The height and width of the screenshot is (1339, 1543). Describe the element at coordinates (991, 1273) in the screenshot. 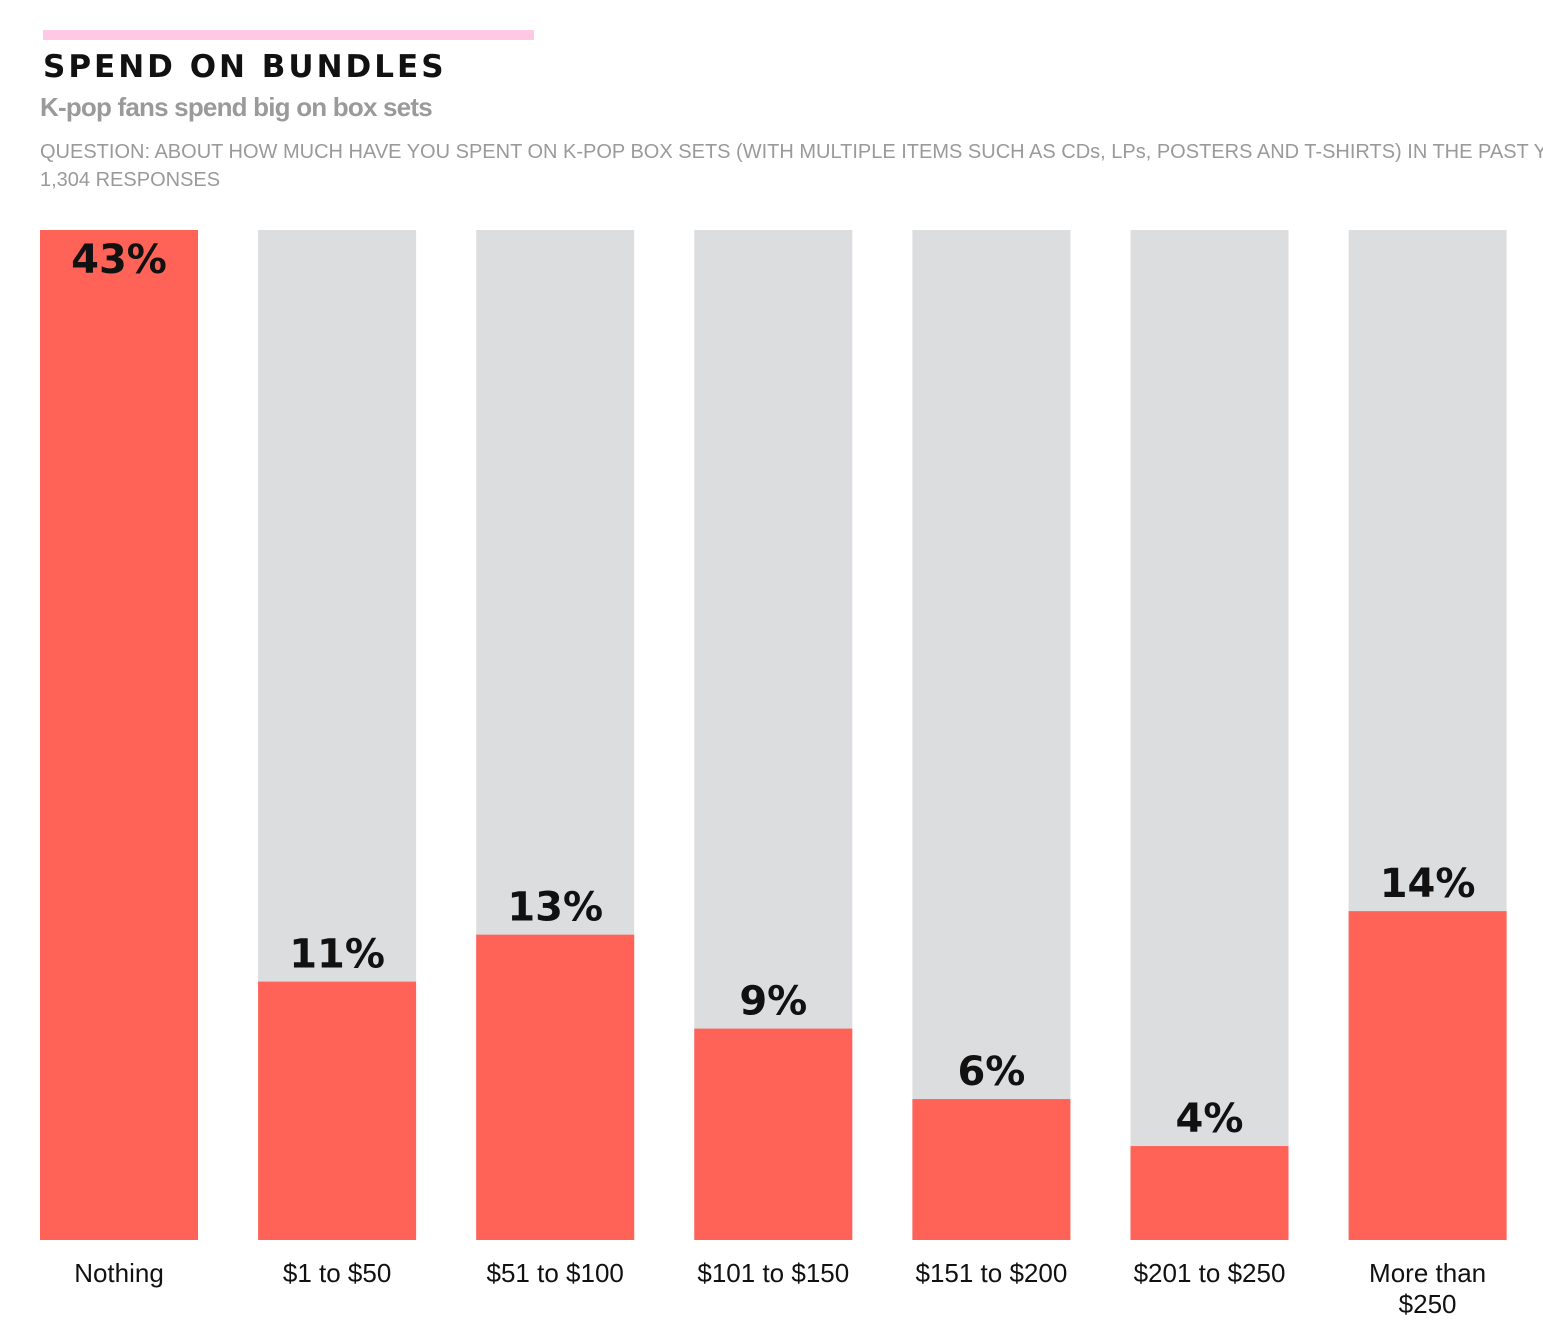

I see `category-label: $151 to $200` at that location.